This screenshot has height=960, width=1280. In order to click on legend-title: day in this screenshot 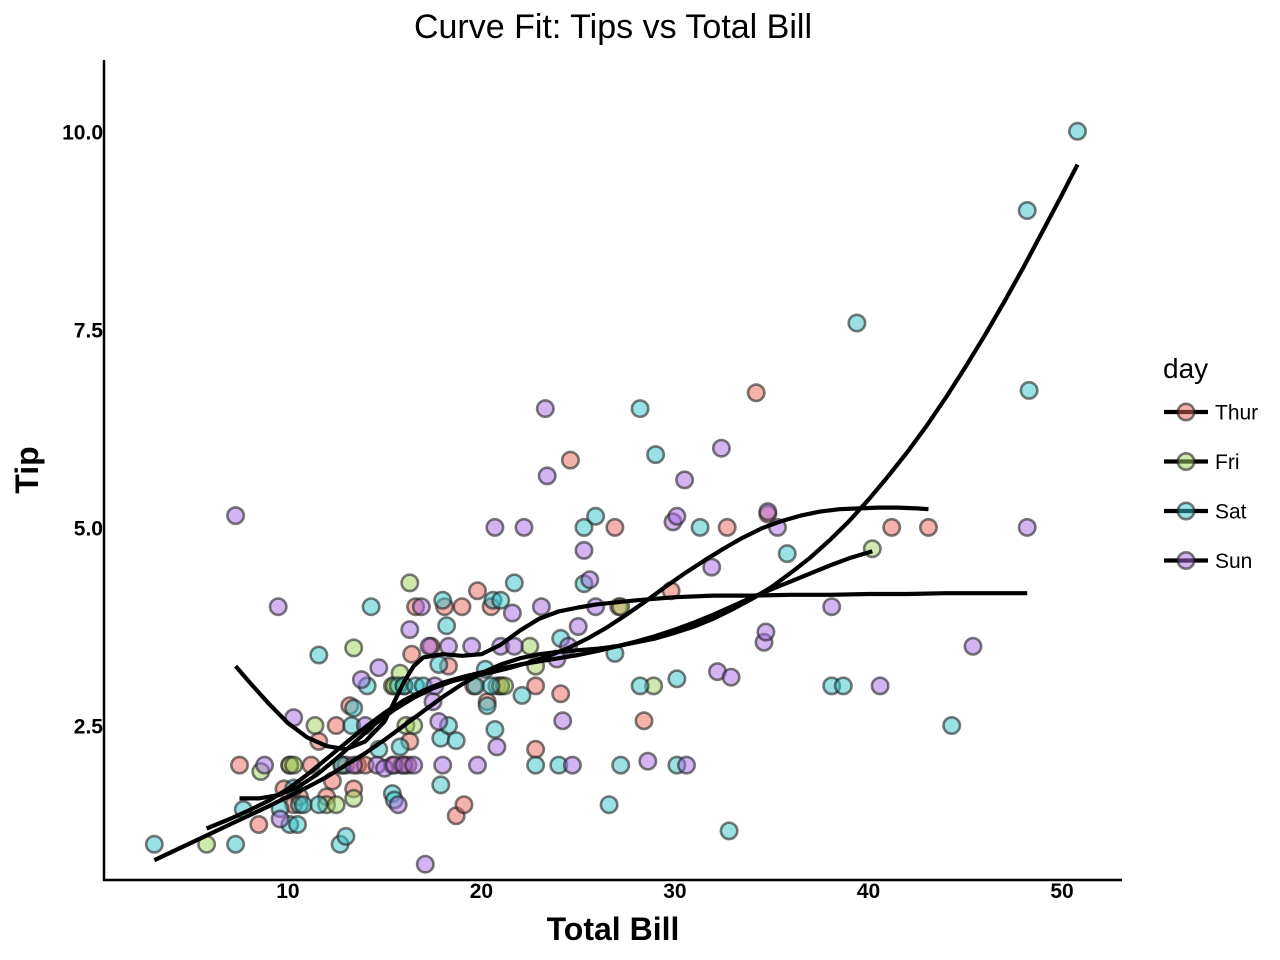, I will do `click(1185, 368)`.